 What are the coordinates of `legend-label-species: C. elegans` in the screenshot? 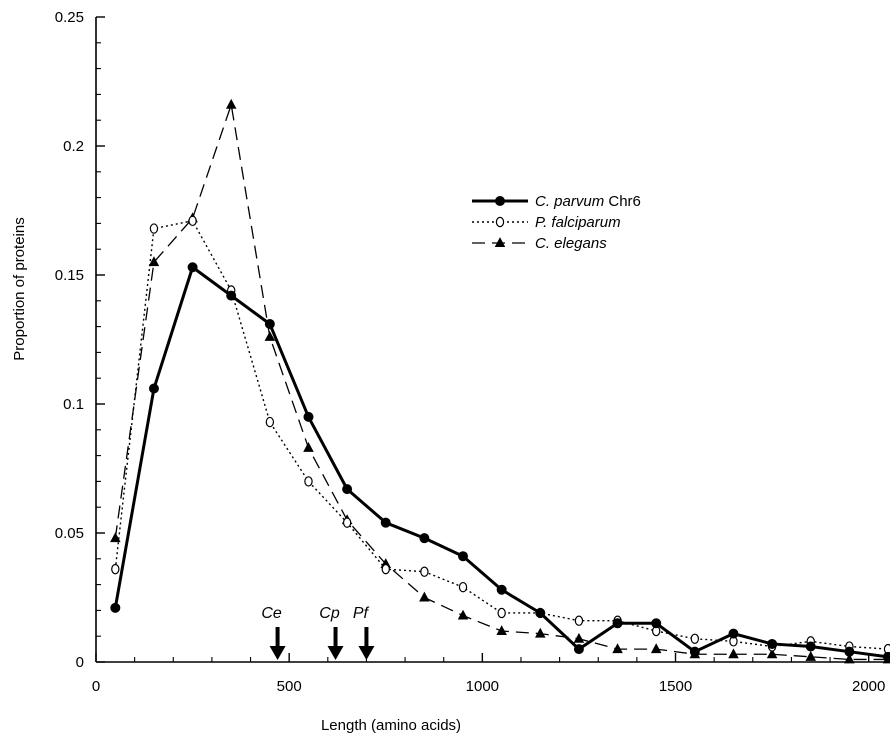 It's located at (571, 243).